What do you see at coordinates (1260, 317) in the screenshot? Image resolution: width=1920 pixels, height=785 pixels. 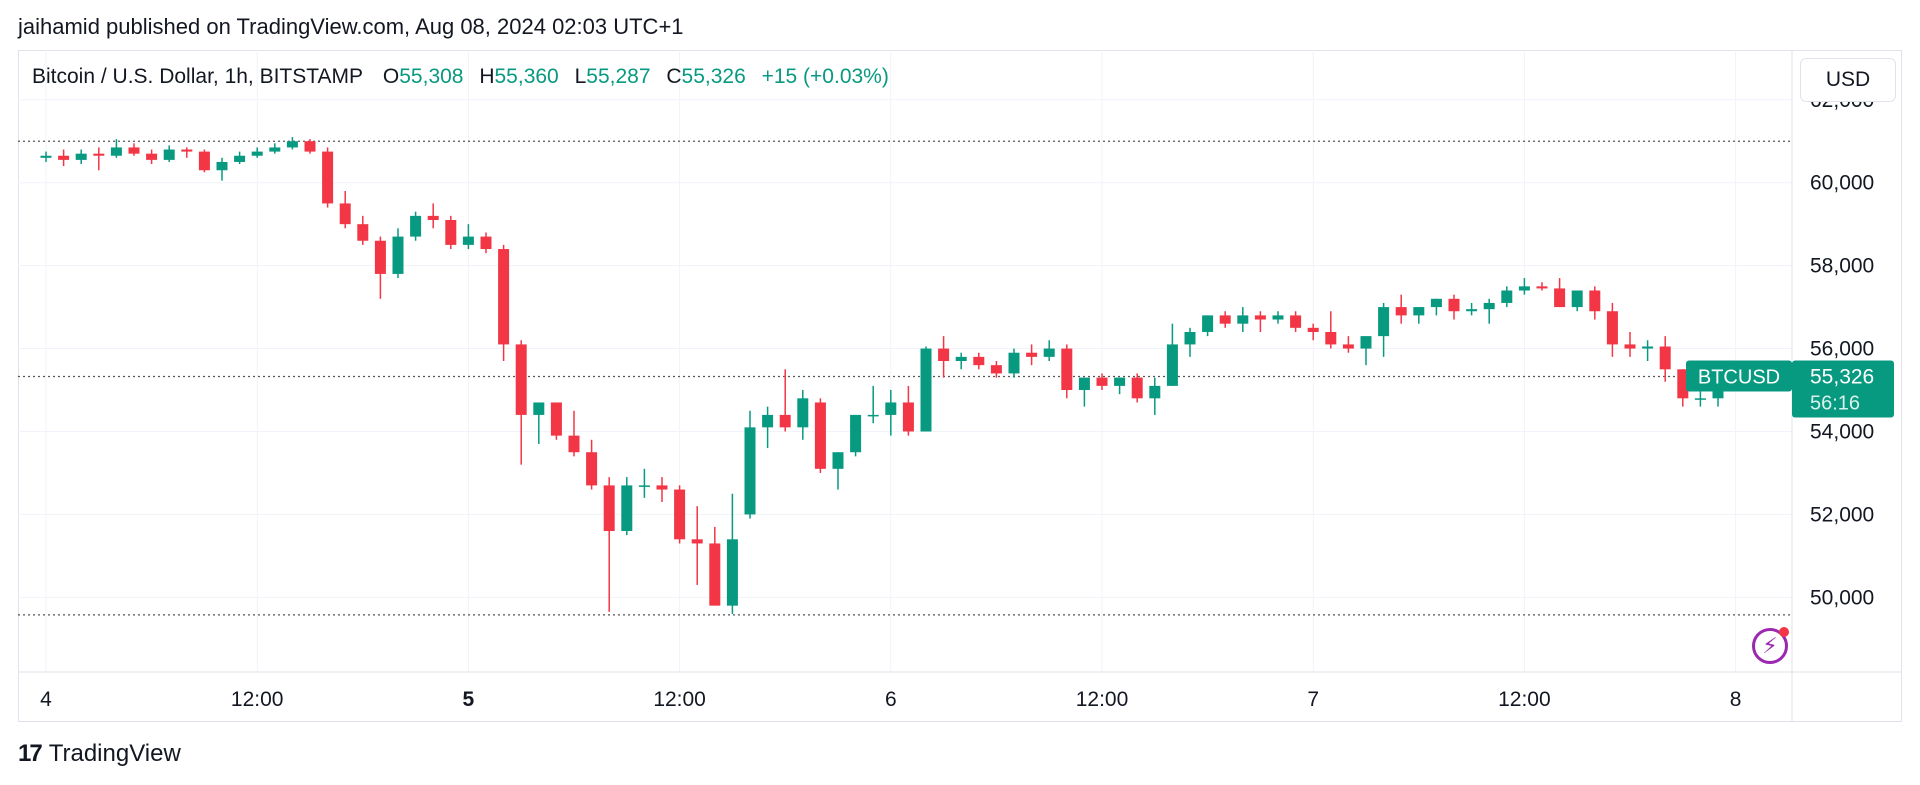 I see `candle-body` at bounding box center [1260, 317].